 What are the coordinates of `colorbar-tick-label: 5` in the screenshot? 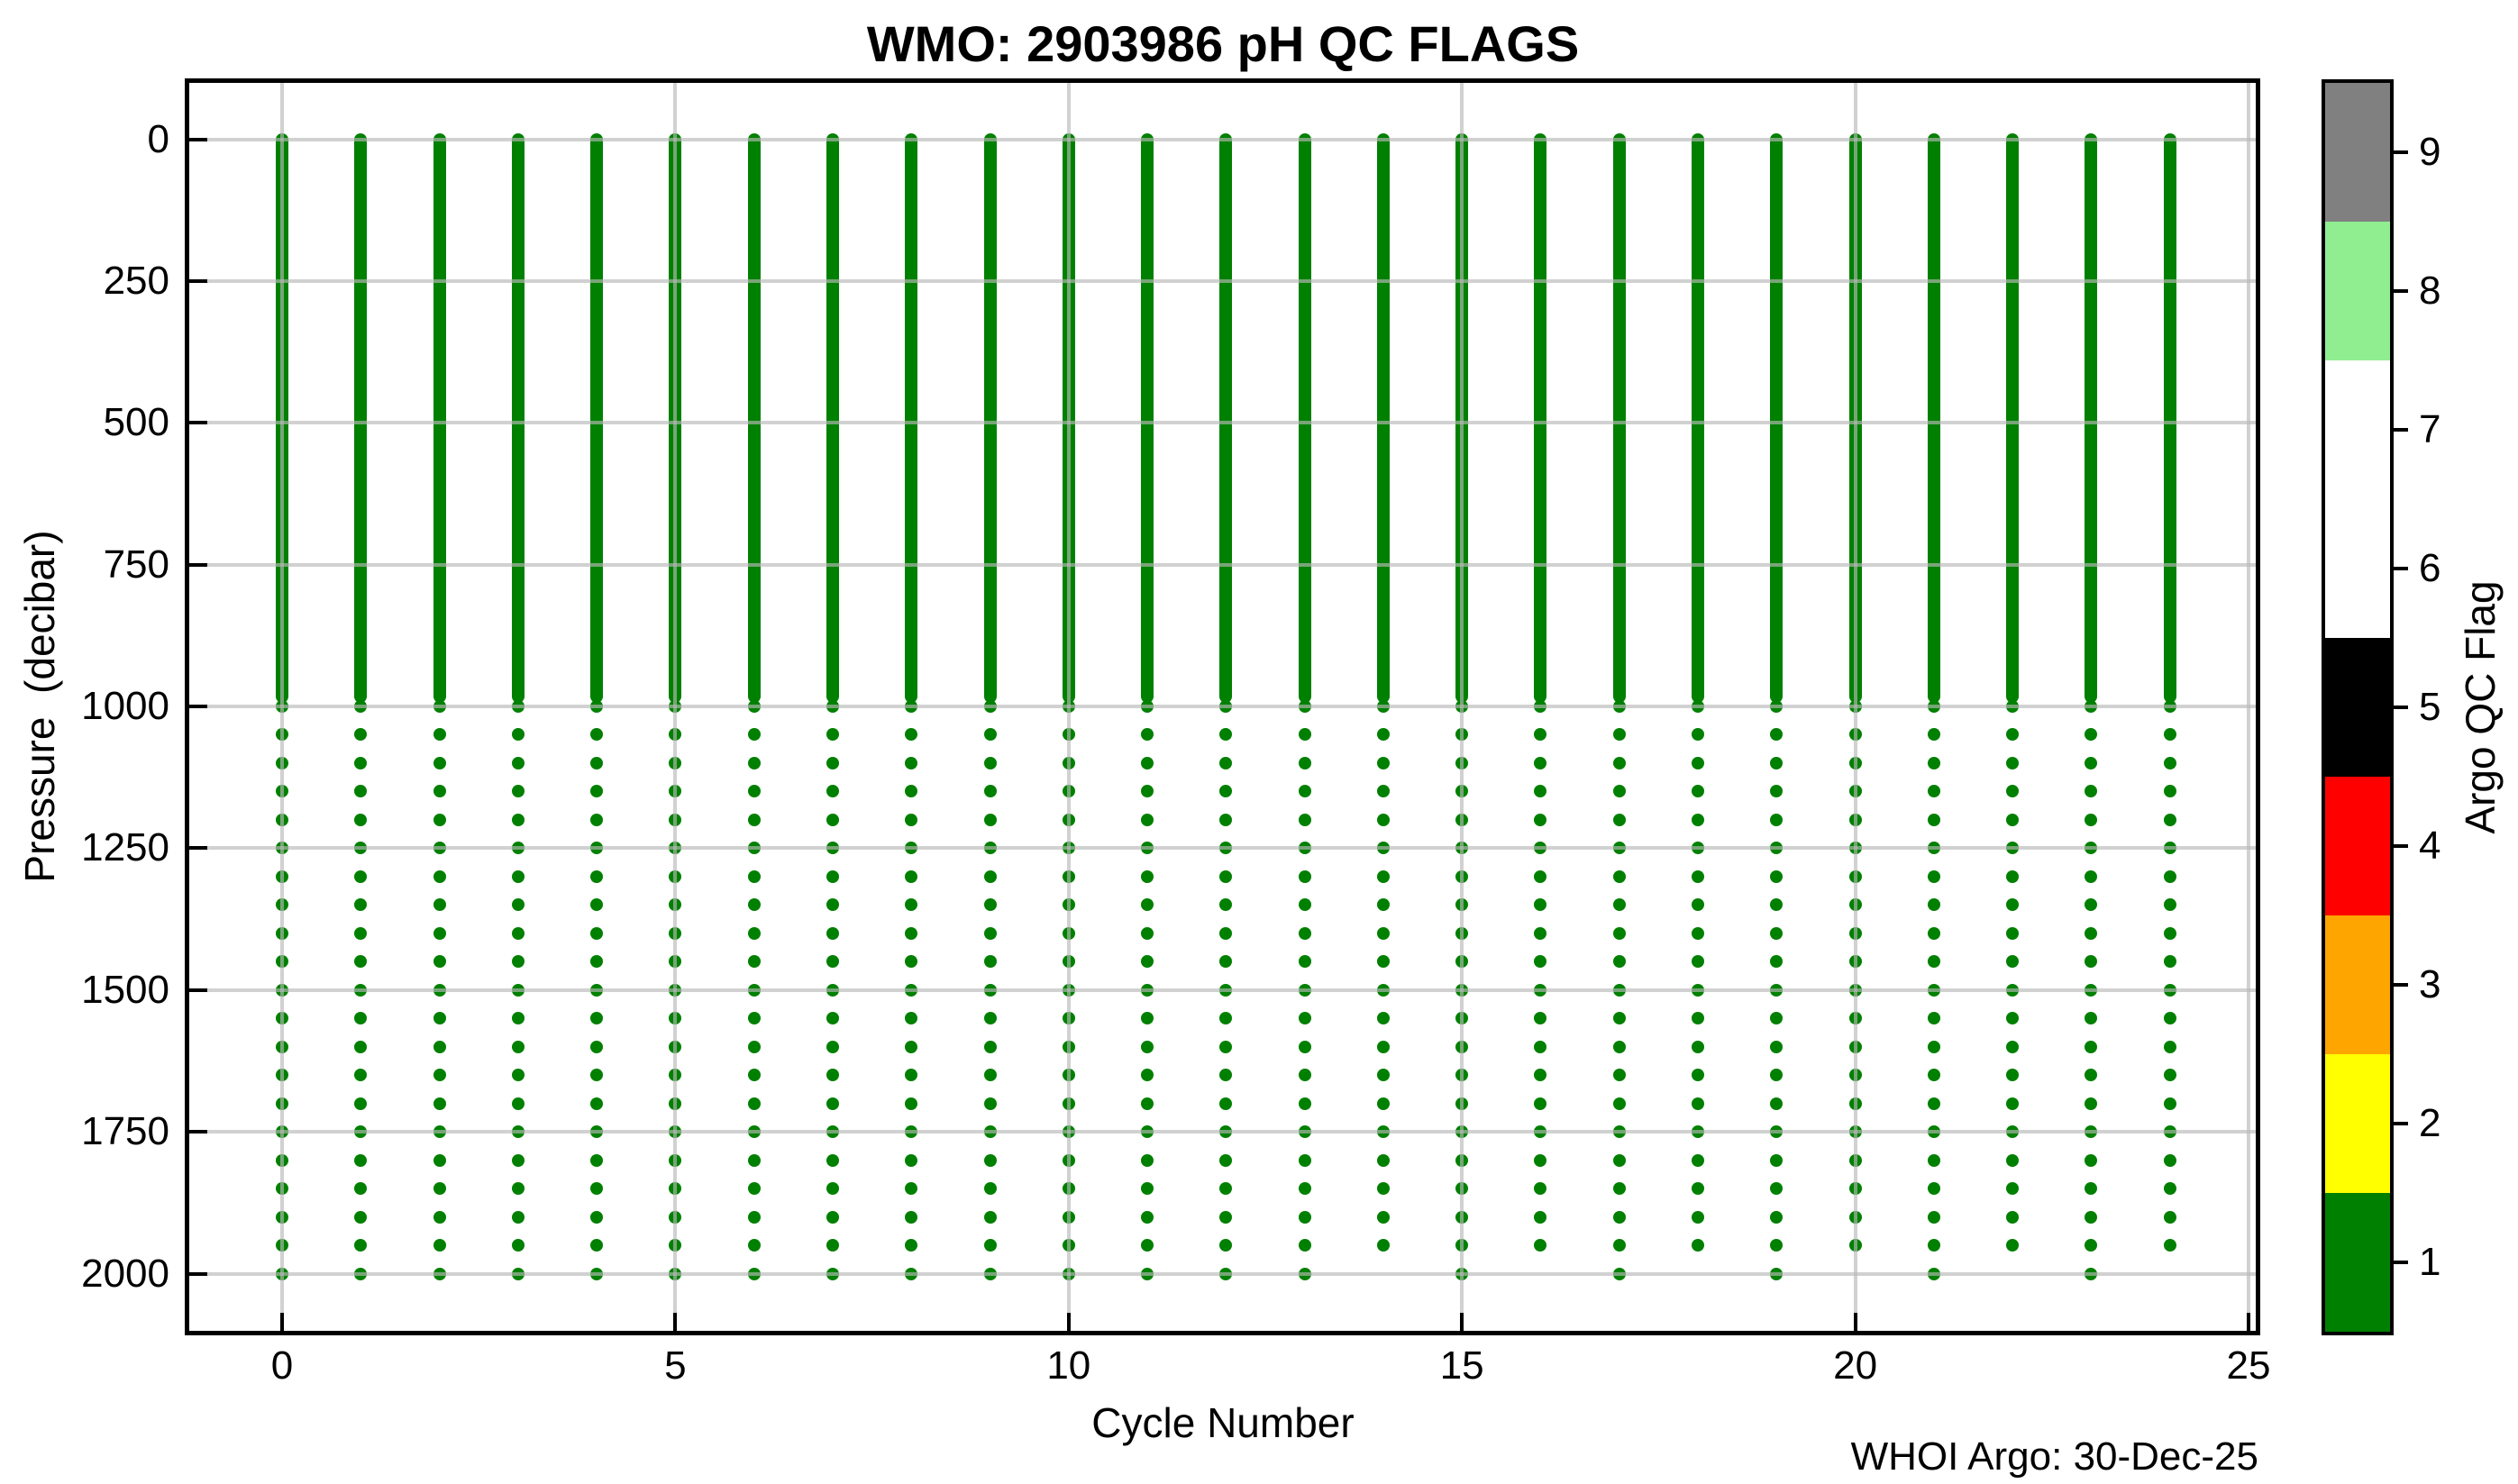 It's located at (2430, 707).